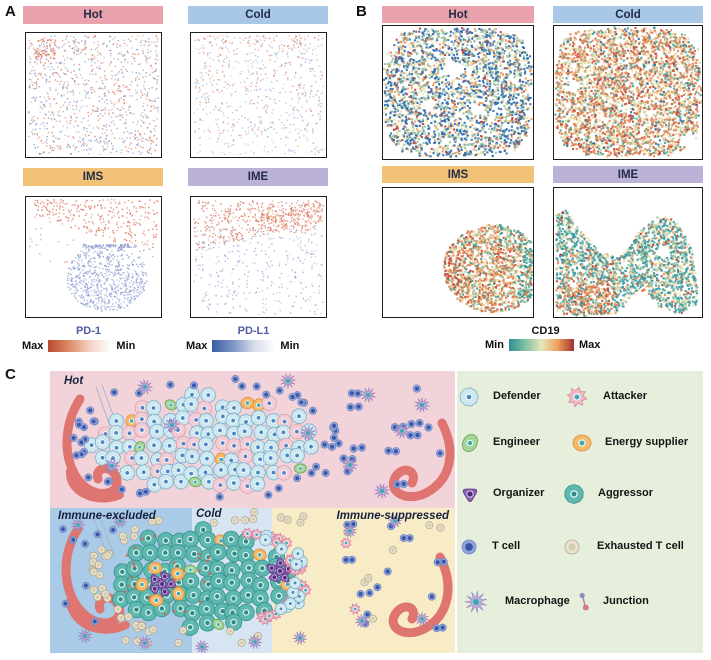  What do you see at coordinates (519, 493) in the screenshot?
I see `legend-label-organizer: Organizer` at bounding box center [519, 493].